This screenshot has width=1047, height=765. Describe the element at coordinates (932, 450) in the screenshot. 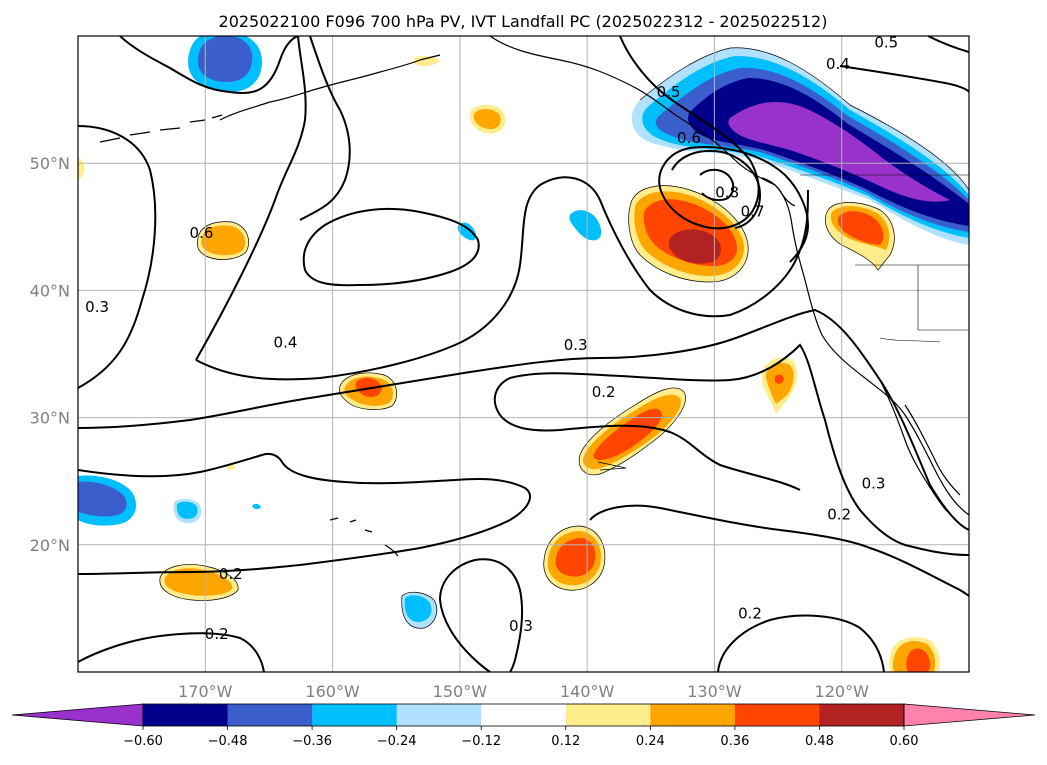

I see `gulf-of-california` at that location.